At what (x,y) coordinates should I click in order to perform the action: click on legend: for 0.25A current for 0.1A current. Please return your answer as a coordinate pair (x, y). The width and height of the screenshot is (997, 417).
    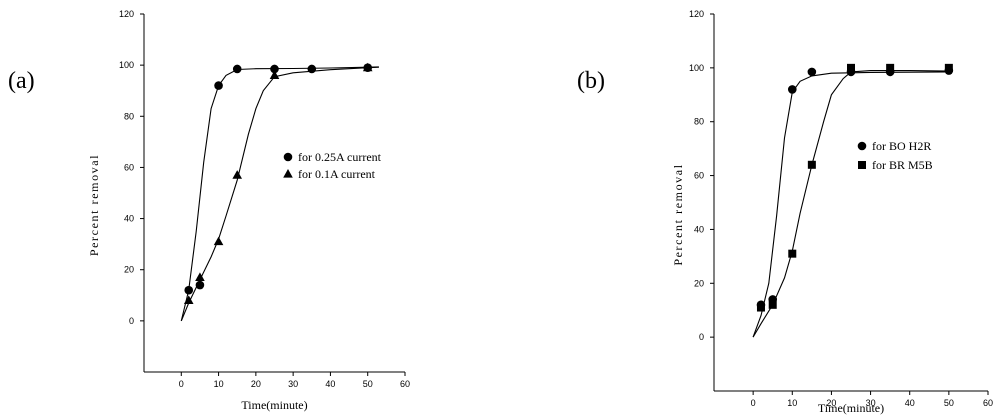
    Looking at the image, I should click on (332, 165).